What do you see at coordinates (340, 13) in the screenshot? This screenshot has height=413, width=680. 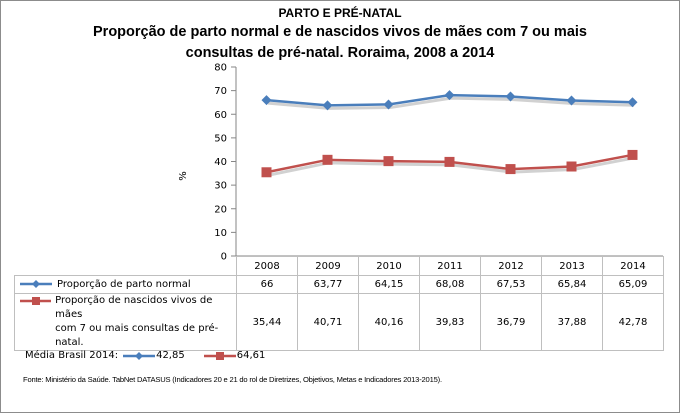 I see `chart-supertitle: PARTO E PRÉ-NATAL` at bounding box center [340, 13].